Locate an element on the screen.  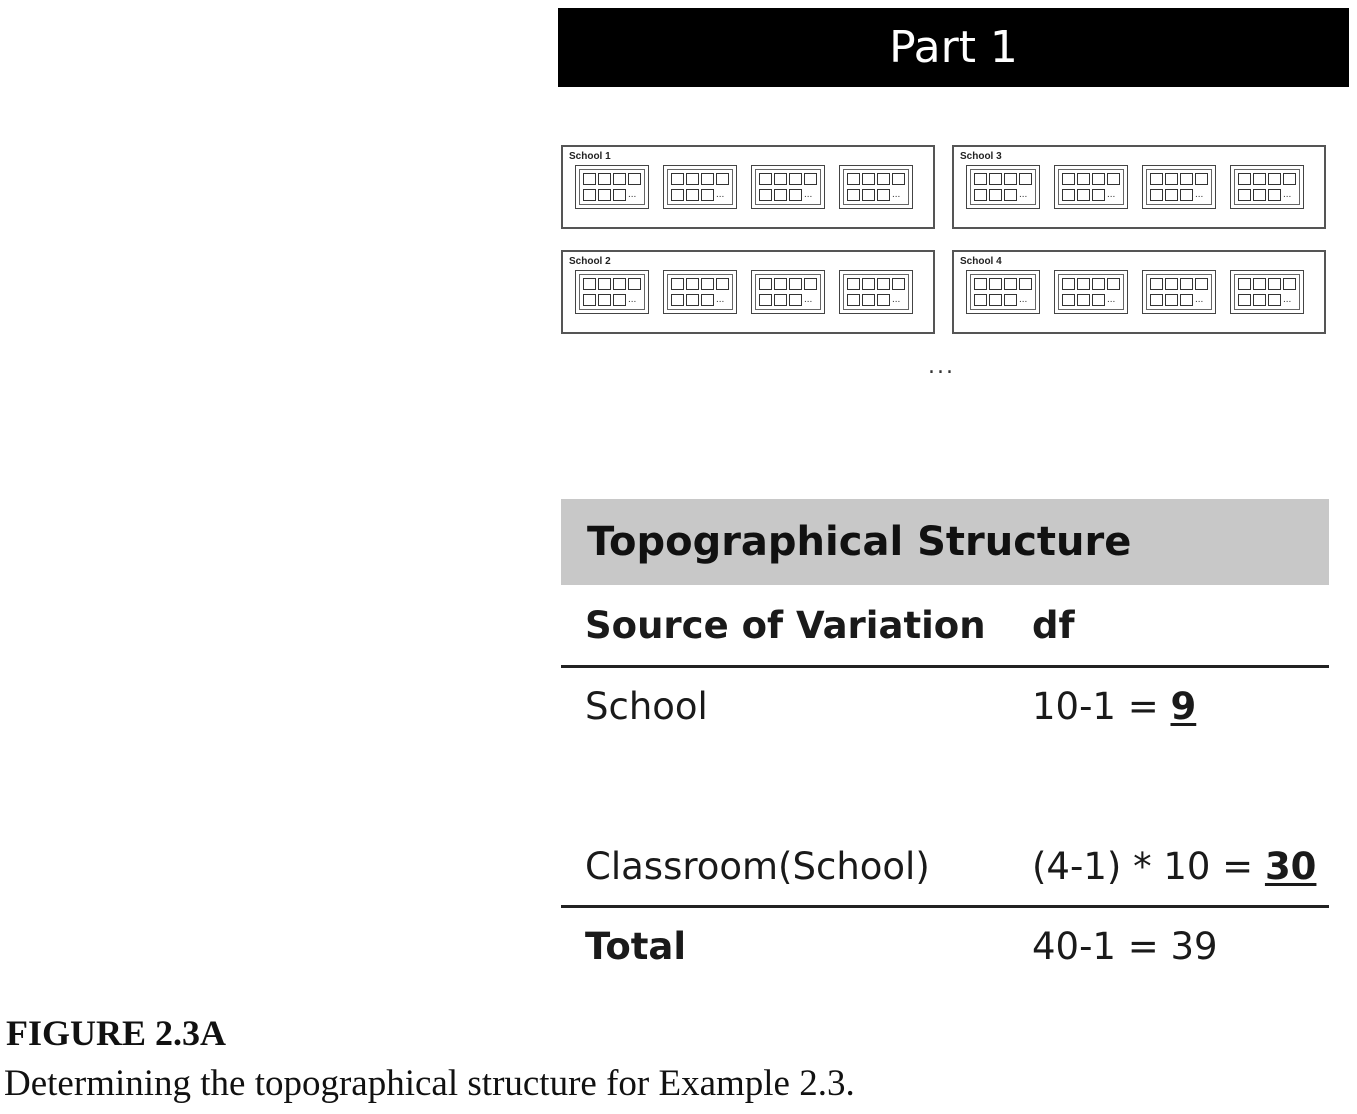
row-source-total: Total is located at coordinates (636, 946).